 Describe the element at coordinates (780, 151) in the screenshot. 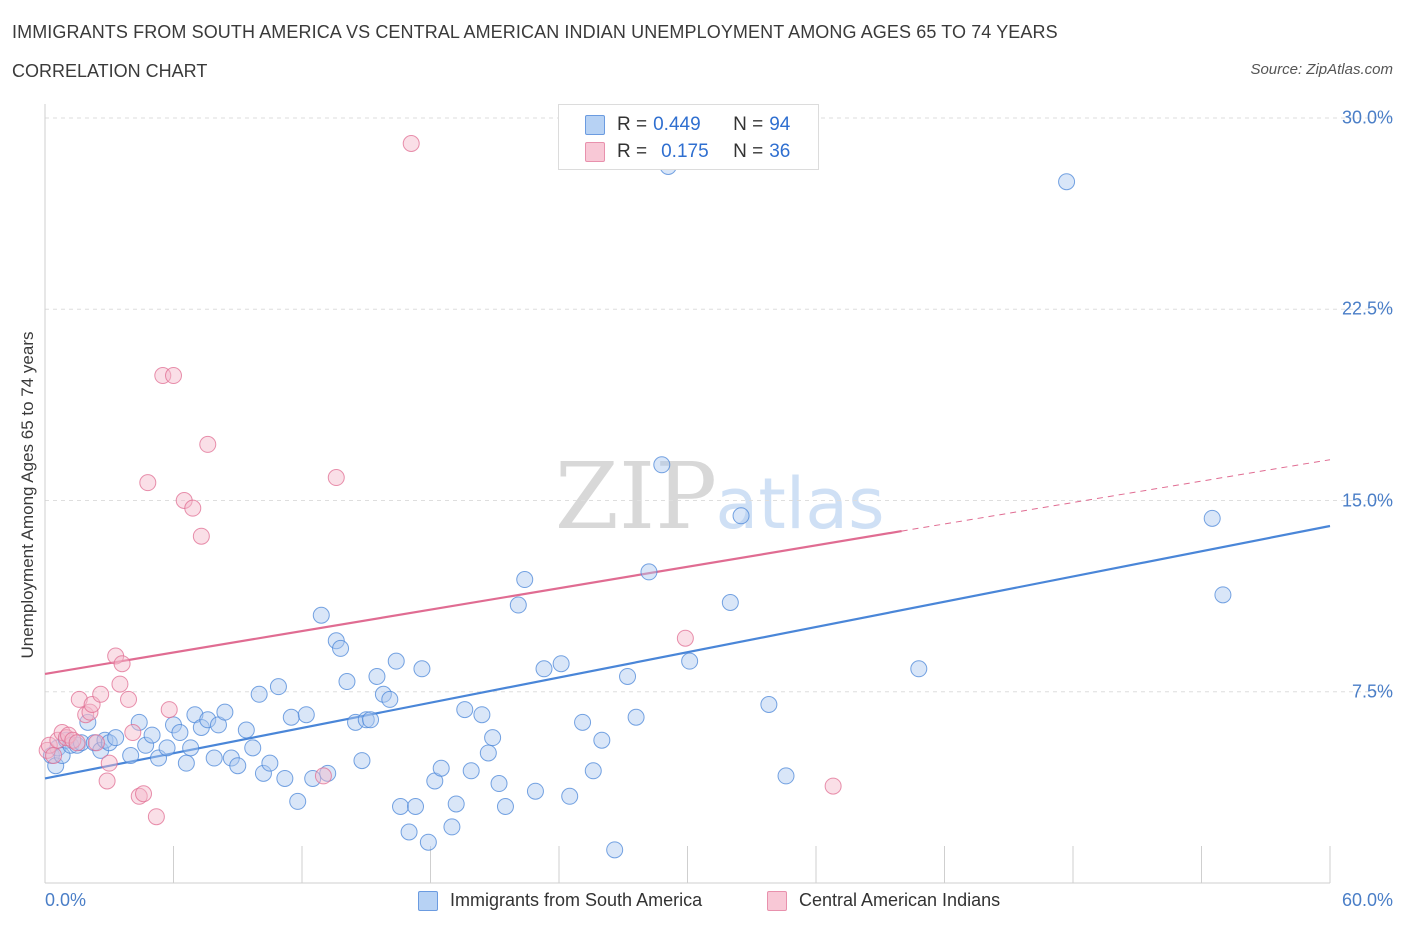

I see `n-value: 36` at that location.